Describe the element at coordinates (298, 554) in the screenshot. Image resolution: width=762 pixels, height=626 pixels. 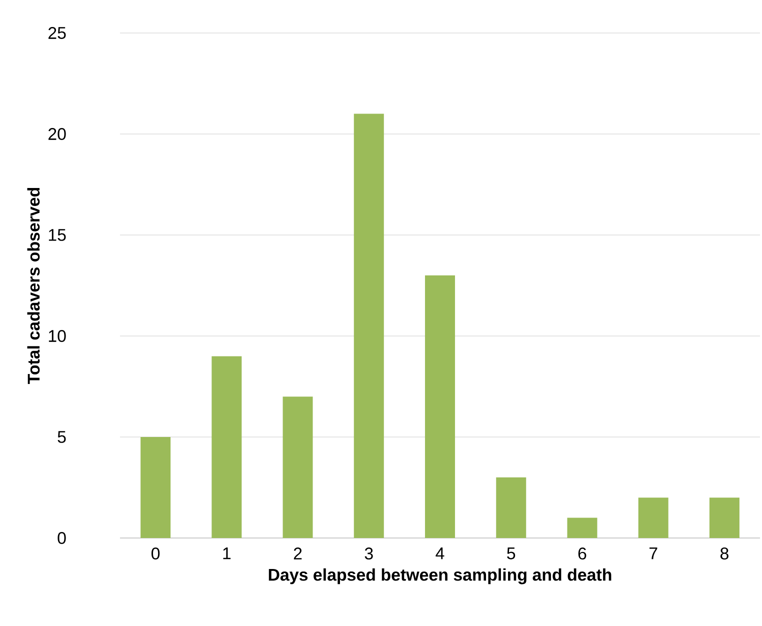
I see `x-tick-label: 2` at that location.